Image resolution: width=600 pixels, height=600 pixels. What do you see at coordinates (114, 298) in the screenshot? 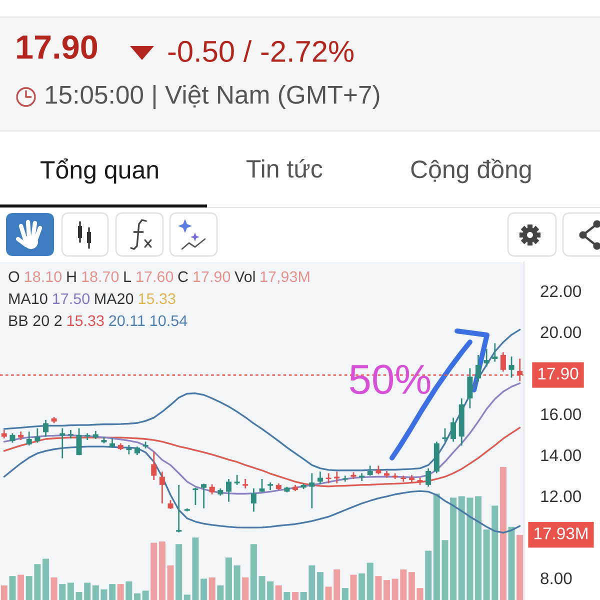
I see `annotation: MA20` at bounding box center [114, 298].